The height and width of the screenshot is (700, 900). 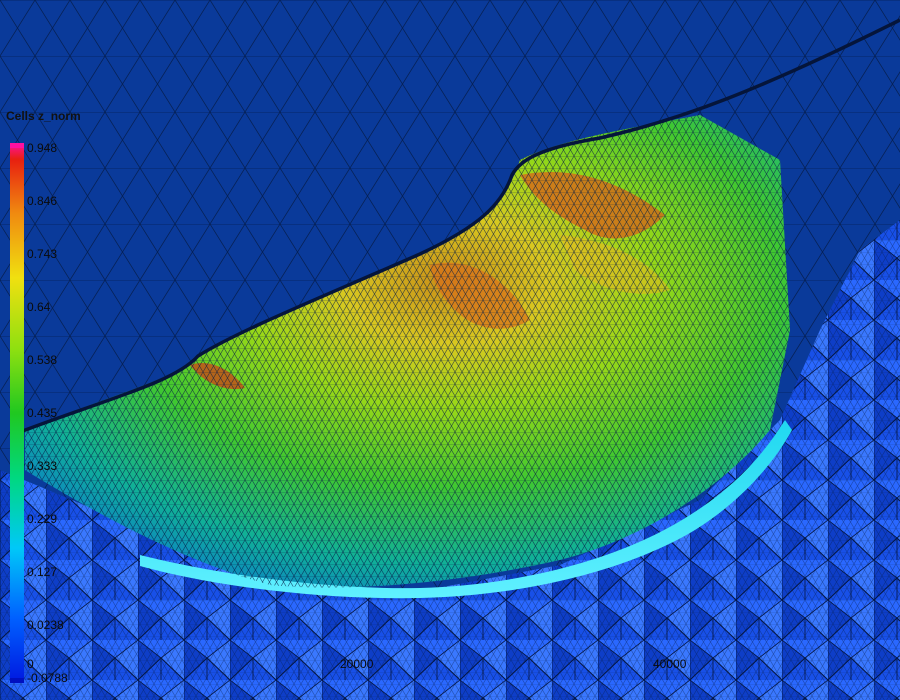 What do you see at coordinates (42, 201) in the screenshot?
I see `legend-tick-label: 0.846` at bounding box center [42, 201].